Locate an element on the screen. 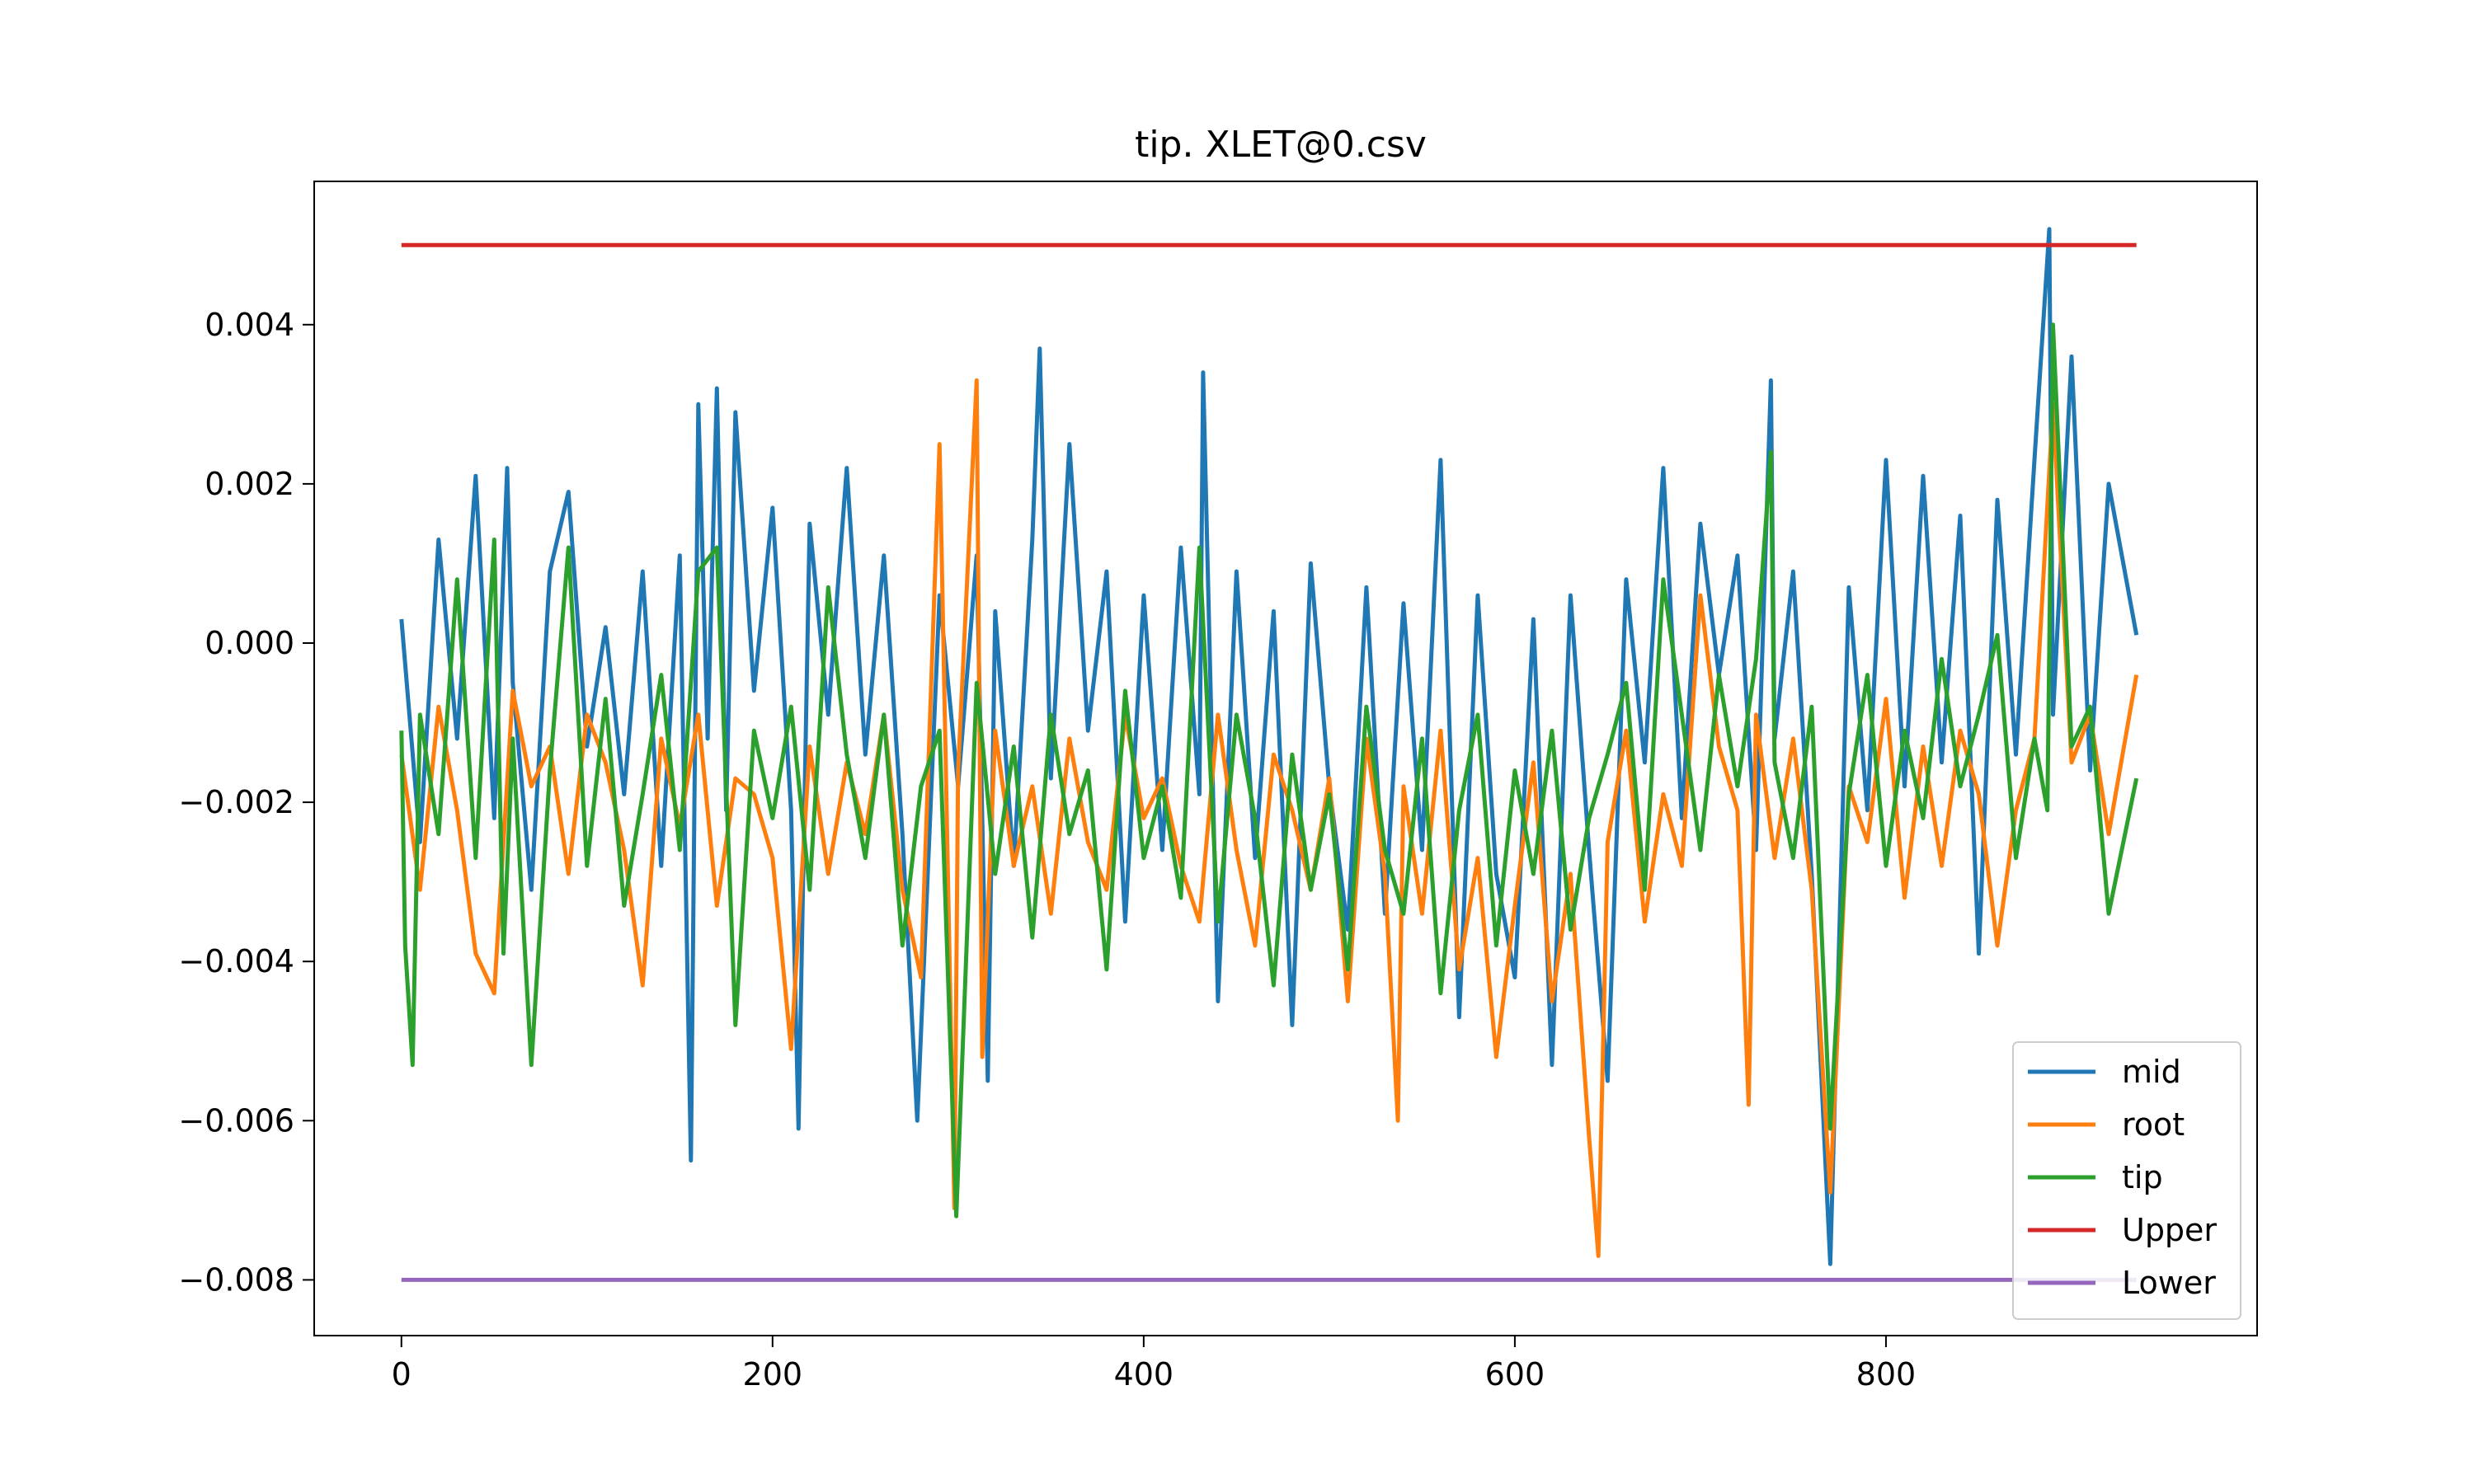 This screenshot has height=1484, width=2474. legend: mid root tip Upper Lower is located at coordinates (2126, 1180).